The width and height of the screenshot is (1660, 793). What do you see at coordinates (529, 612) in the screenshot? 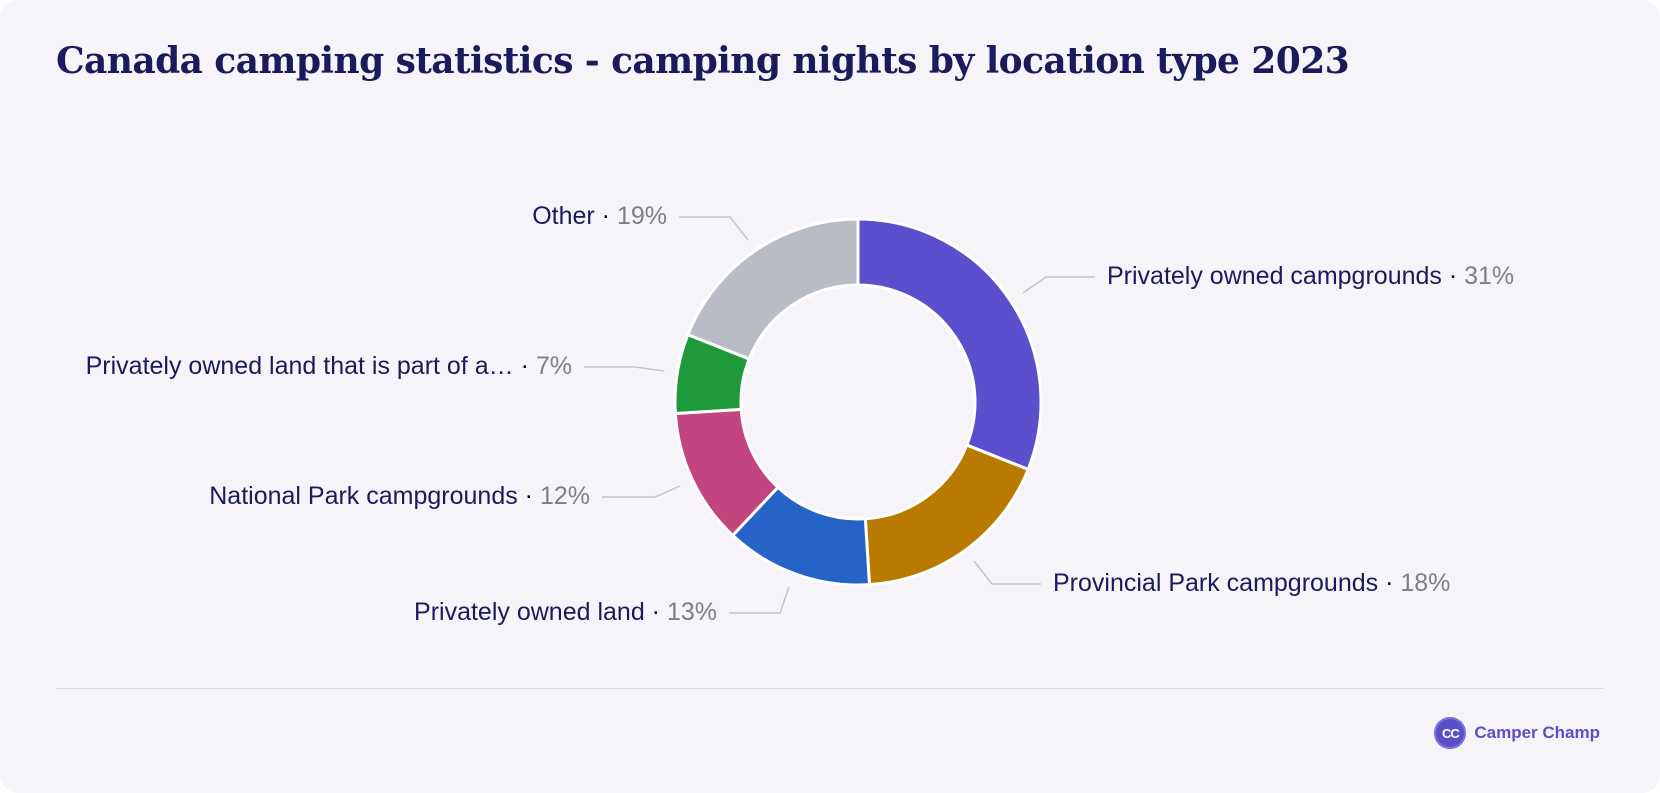
I see `slice-label-name: Privately owned land` at bounding box center [529, 612].